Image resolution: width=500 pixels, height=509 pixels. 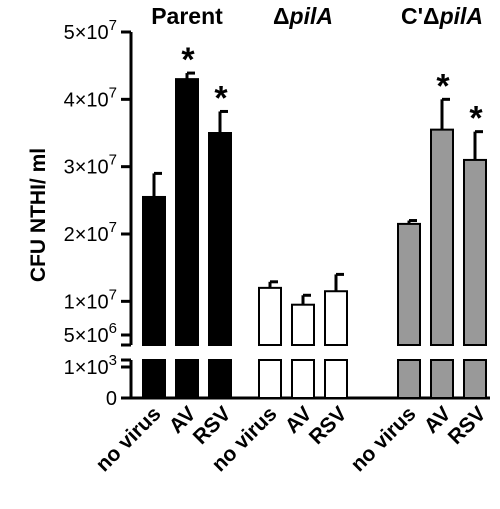 I want to click on y-tick-label: 2×10⁷, so click(x=90, y=232).